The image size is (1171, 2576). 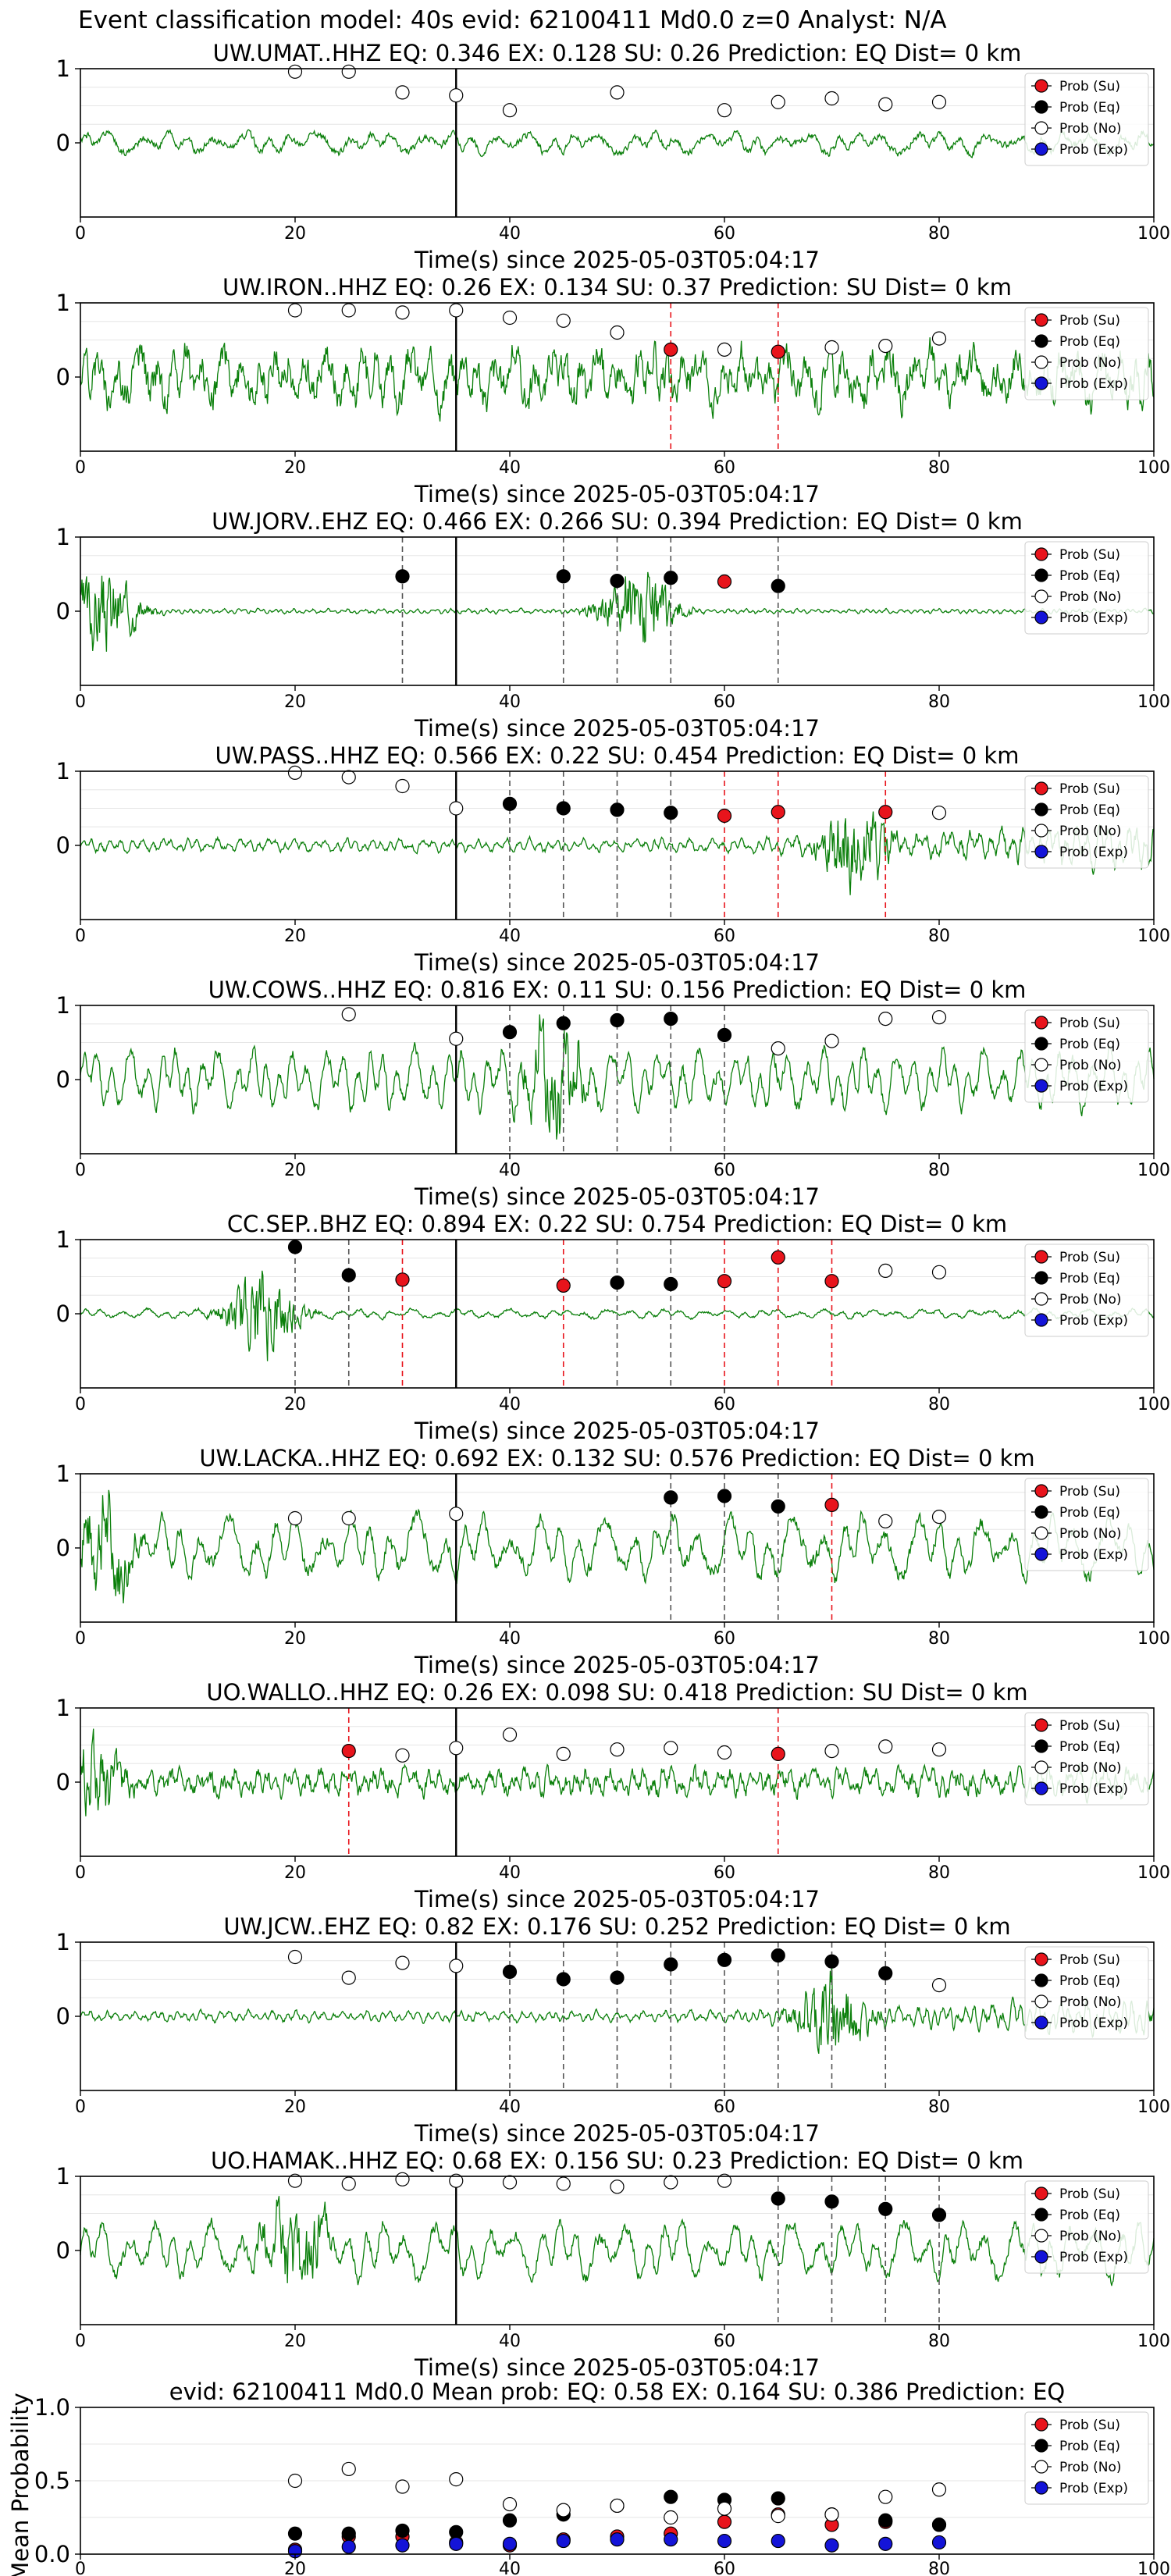 What do you see at coordinates (724, 2521) in the screenshot?
I see `mean-point-probsu` at bounding box center [724, 2521].